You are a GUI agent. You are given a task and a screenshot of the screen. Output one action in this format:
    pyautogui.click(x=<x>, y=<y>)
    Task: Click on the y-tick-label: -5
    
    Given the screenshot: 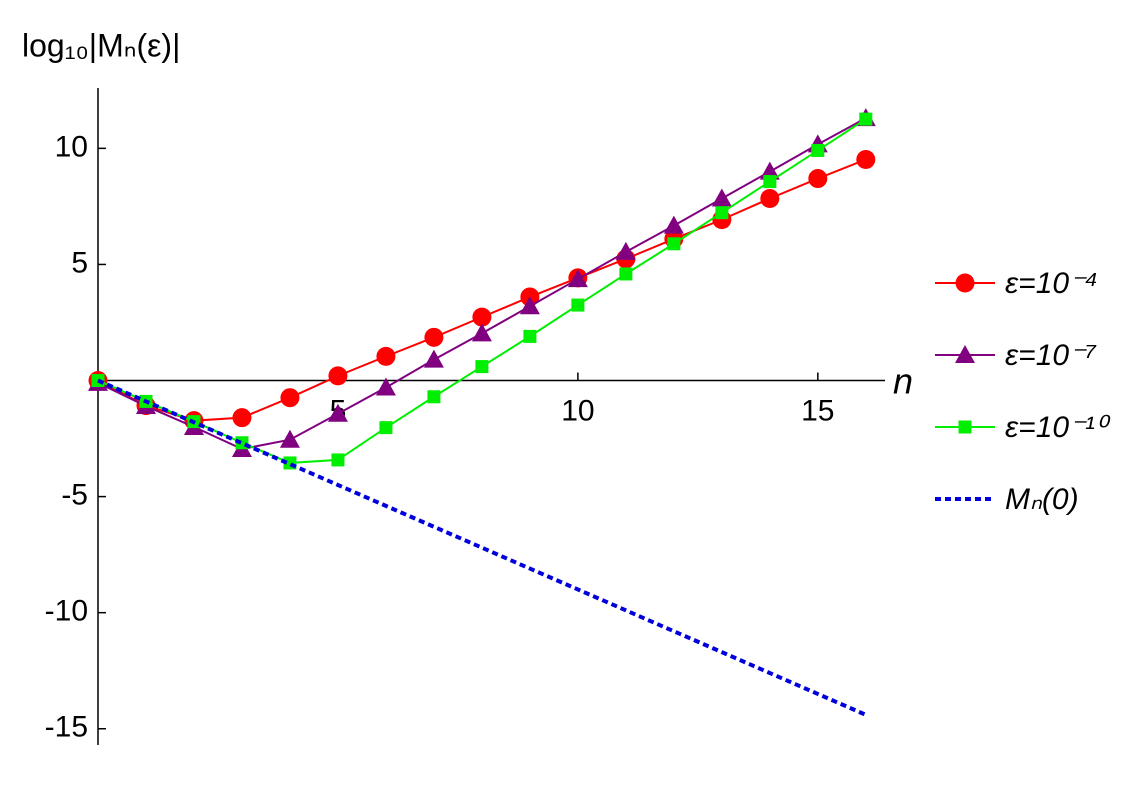 What is the action you would take?
    pyautogui.click(x=74, y=495)
    